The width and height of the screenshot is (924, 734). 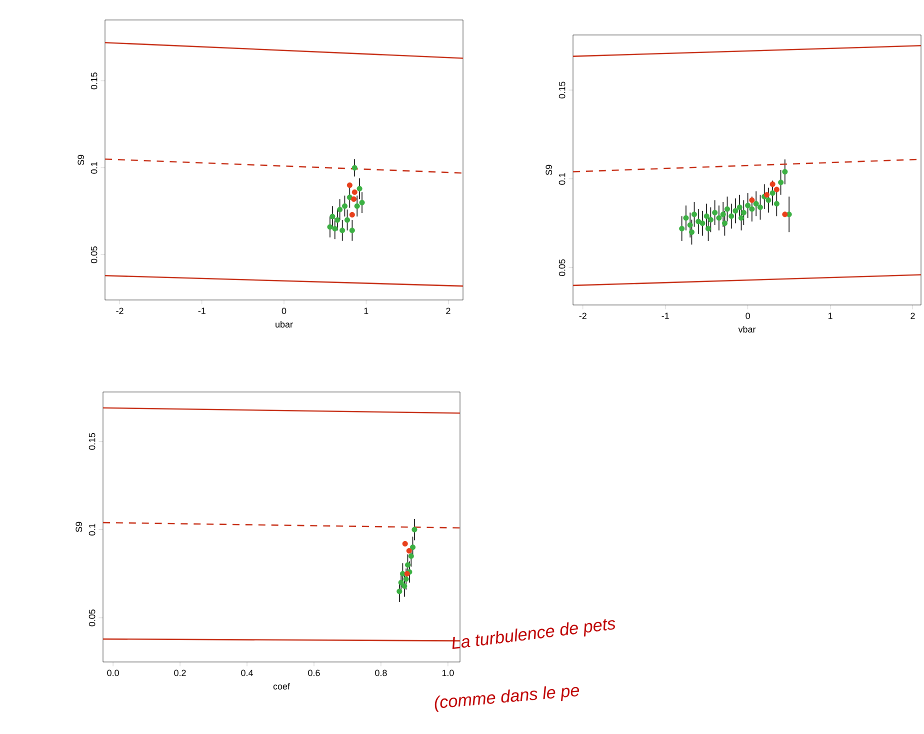 What do you see at coordinates (448, 673) in the screenshot?
I see `x-tick-label: 1.0` at bounding box center [448, 673].